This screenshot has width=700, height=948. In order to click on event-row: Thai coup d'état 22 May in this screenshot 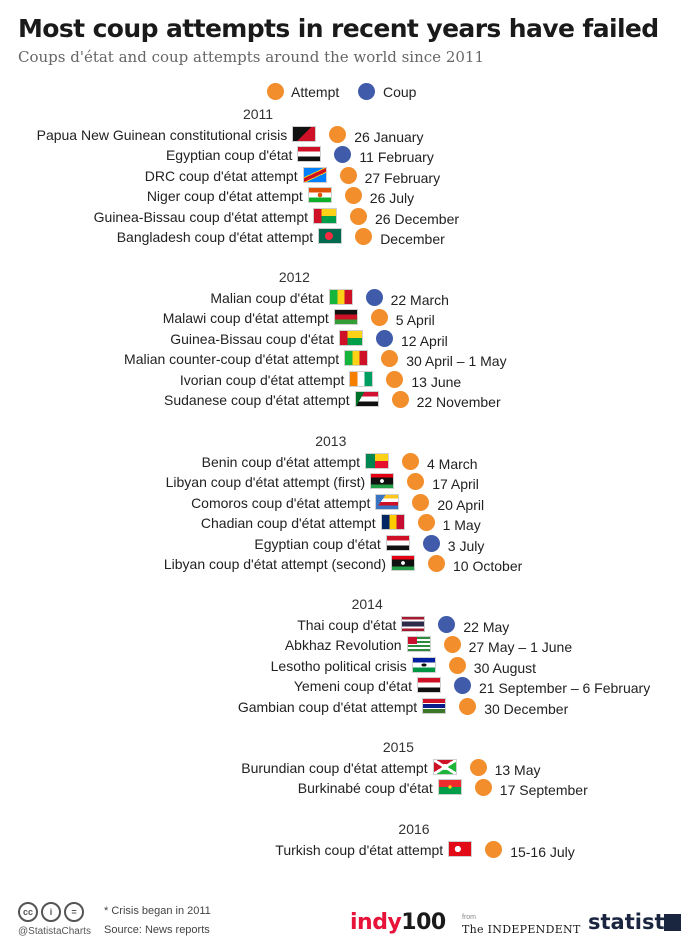, I will do `click(350, 626)`.